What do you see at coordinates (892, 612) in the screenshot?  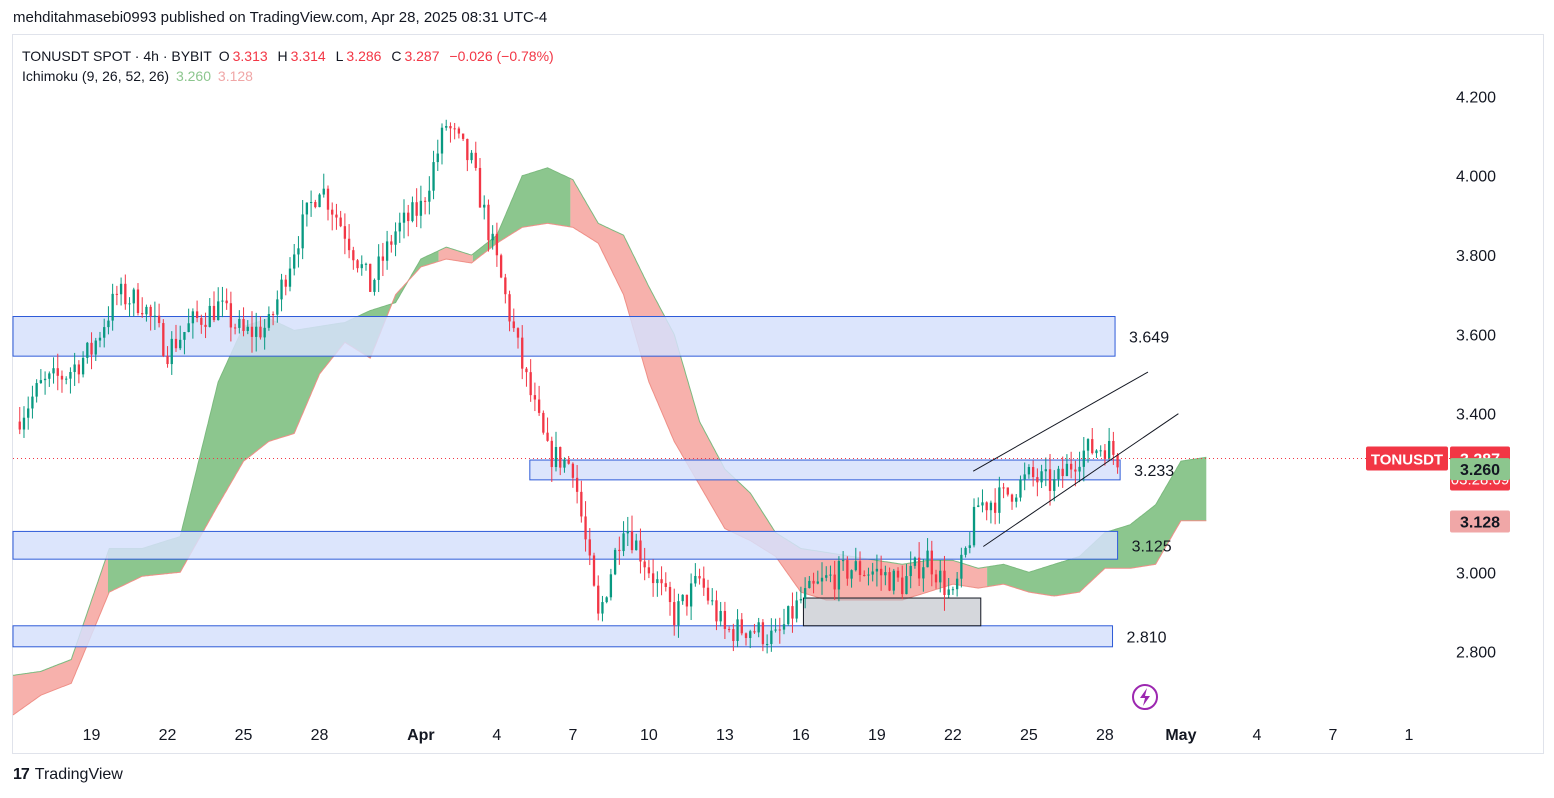 I see `consolidation-box` at bounding box center [892, 612].